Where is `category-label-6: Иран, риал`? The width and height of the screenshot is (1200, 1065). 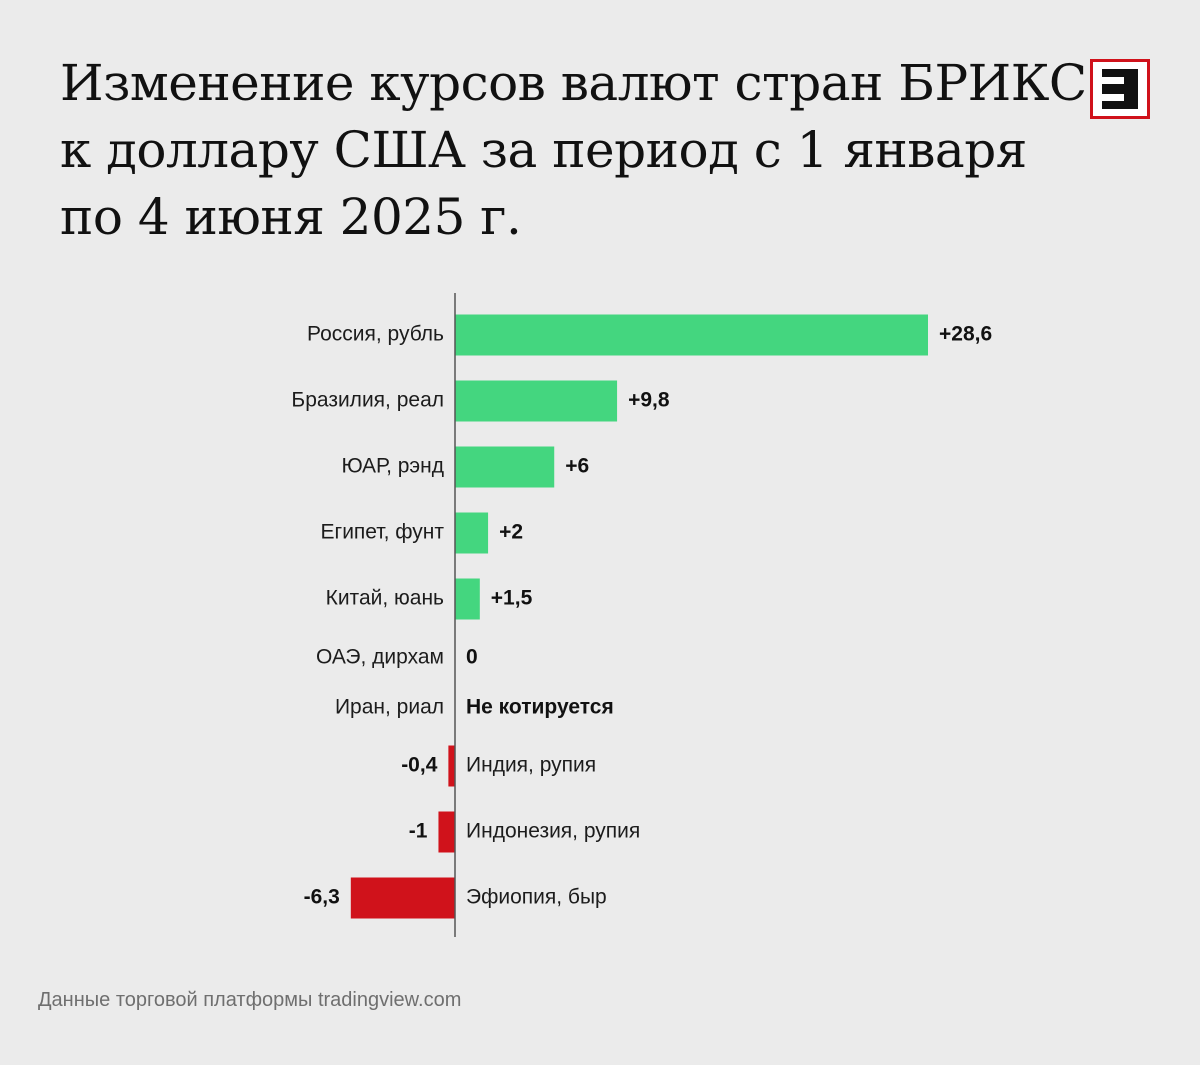
category-label-6: Иран, риал is located at coordinates (389, 707).